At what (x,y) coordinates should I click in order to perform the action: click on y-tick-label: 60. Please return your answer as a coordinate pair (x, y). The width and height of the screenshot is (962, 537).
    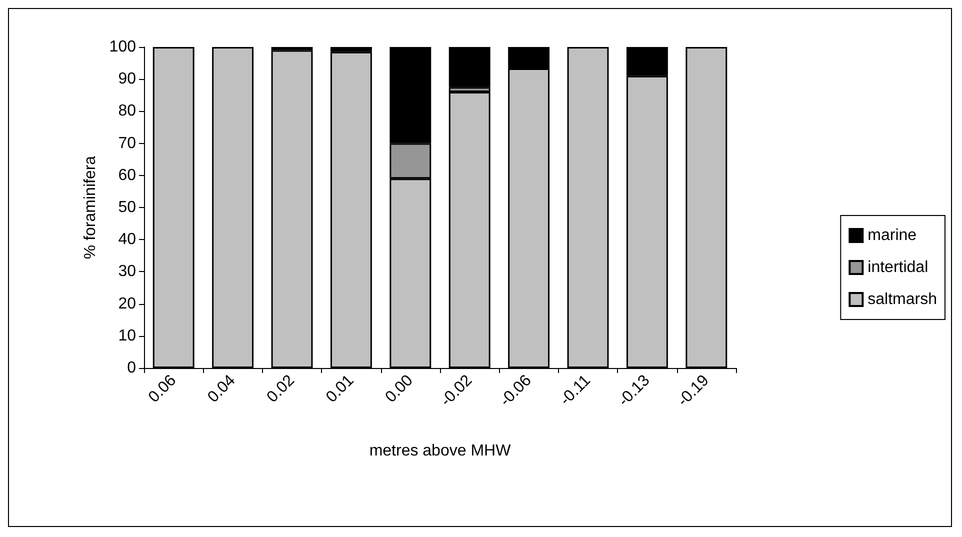
    Looking at the image, I should click on (127, 175).